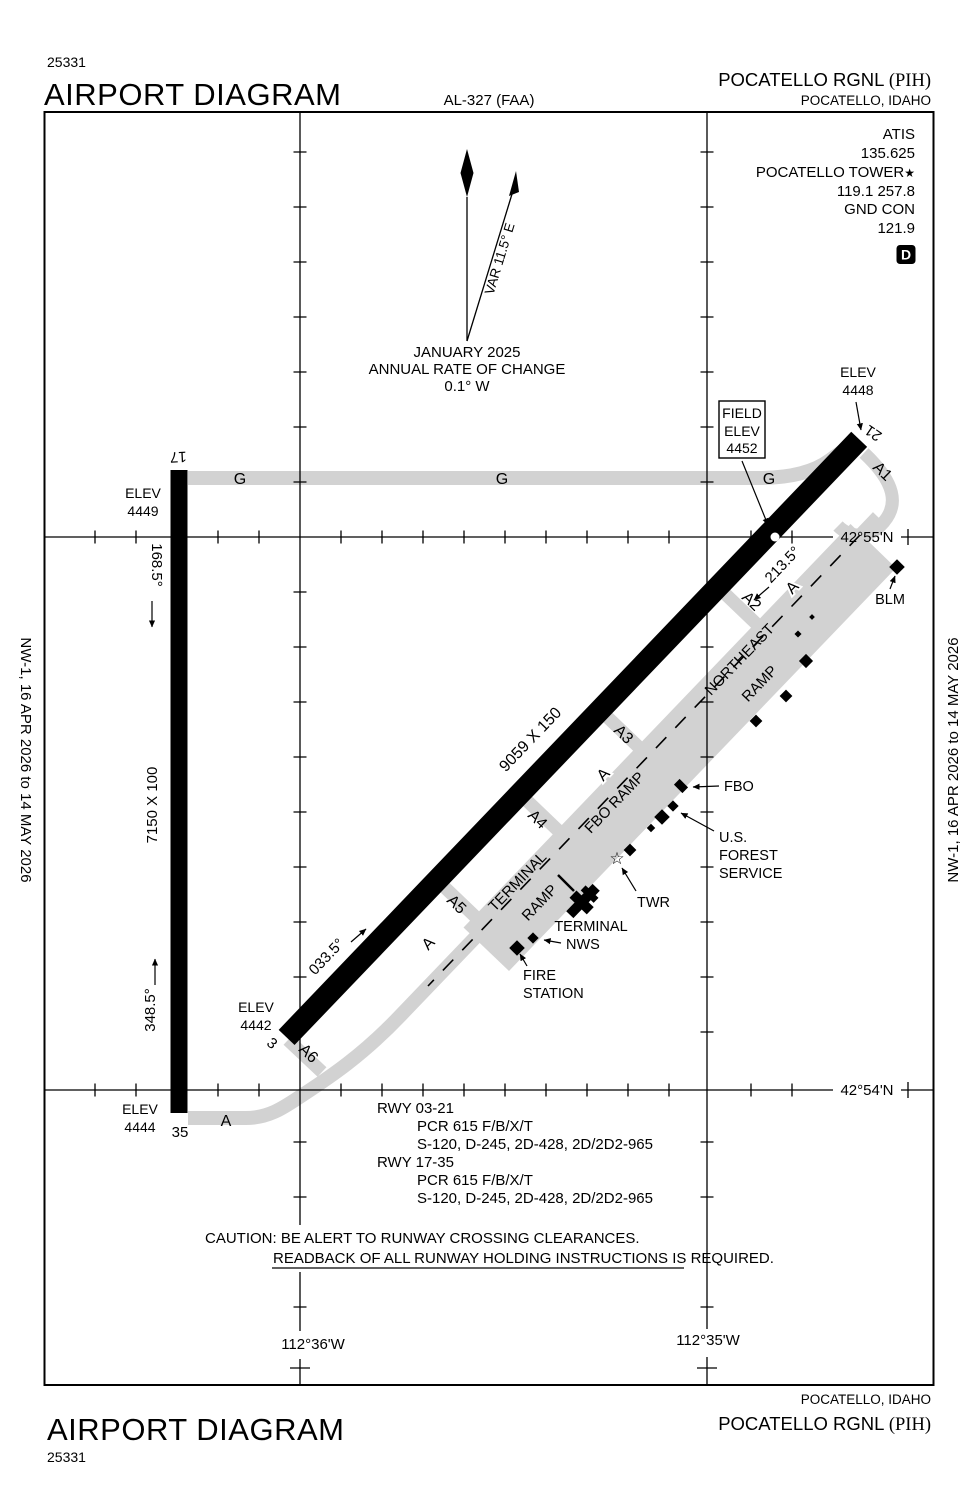 The height and width of the screenshot is (1500, 978). What do you see at coordinates (890, 600) in the screenshot?
I see `blm-label: BLM` at bounding box center [890, 600].